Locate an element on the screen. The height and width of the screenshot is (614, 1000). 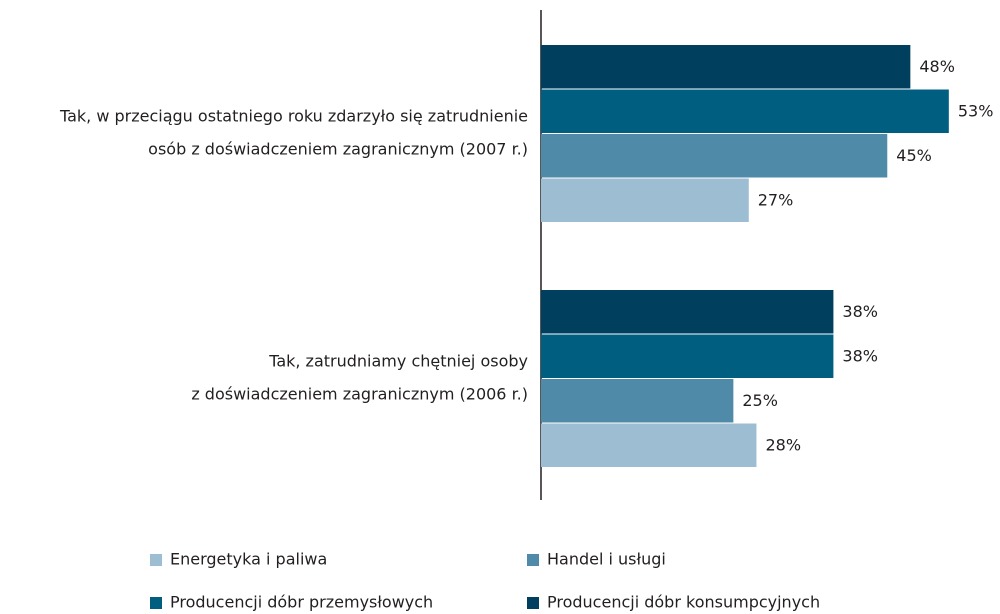
value-label: 27% is located at coordinates (776, 199).